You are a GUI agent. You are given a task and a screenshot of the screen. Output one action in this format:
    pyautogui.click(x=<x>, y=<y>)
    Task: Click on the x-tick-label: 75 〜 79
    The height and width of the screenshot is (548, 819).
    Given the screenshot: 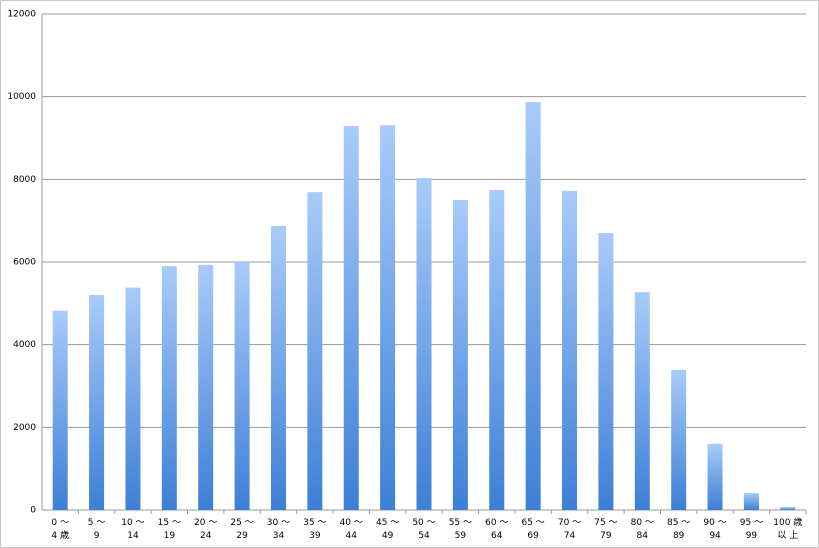 What is the action you would take?
    pyautogui.click(x=605, y=529)
    